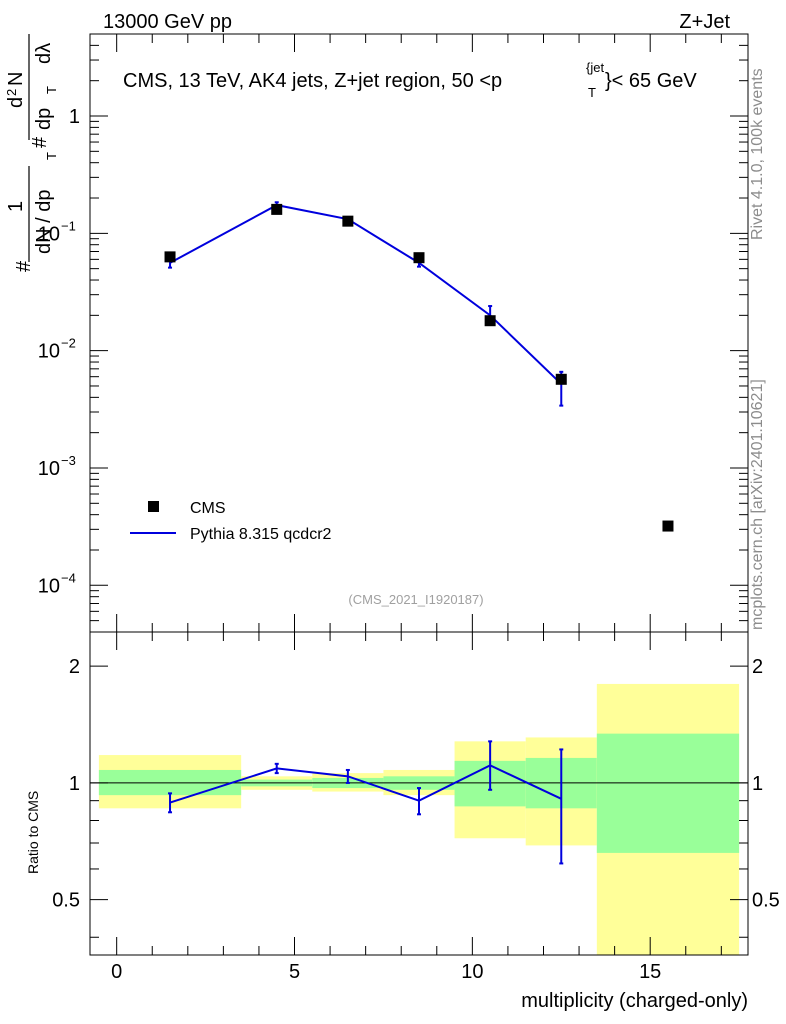 The width and height of the screenshot is (786, 1024). Describe the element at coordinates (68, 225) in the screenshot. I see `y-tick-exponent: −1` at that location.